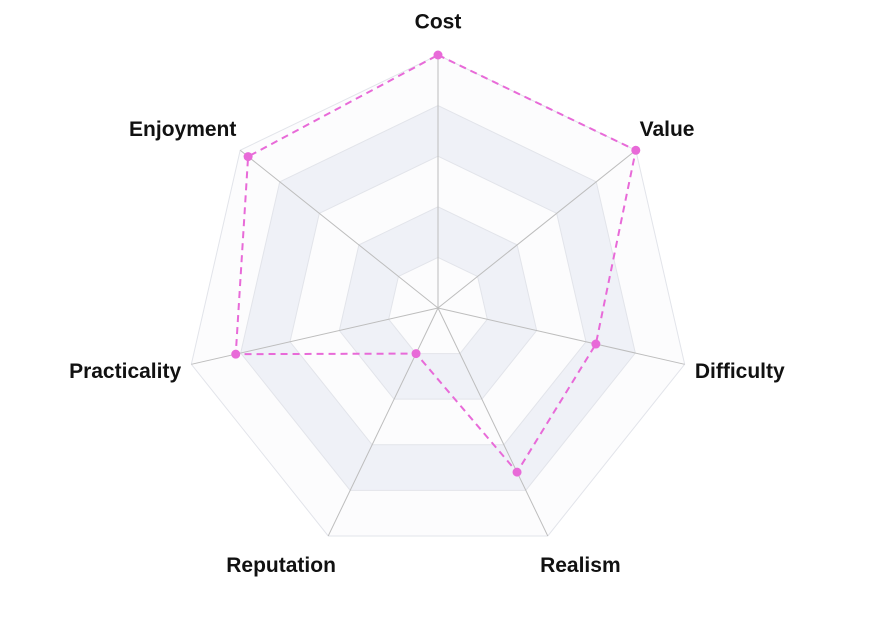 The image size is (883, 626). Describe the element at coordinates (517, 472) in the screenshot. I see `radar-point-realism` at that location.